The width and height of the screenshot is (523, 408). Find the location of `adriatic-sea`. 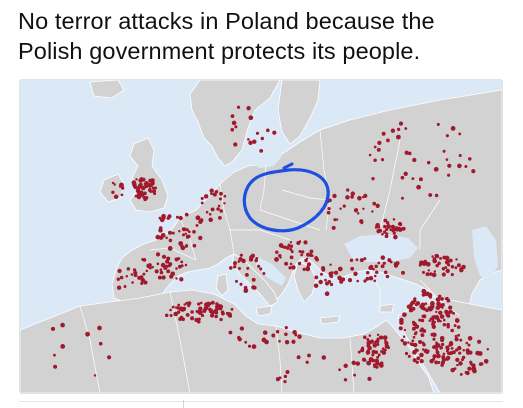

adriatic-sea is located at coordinates (271, 271).